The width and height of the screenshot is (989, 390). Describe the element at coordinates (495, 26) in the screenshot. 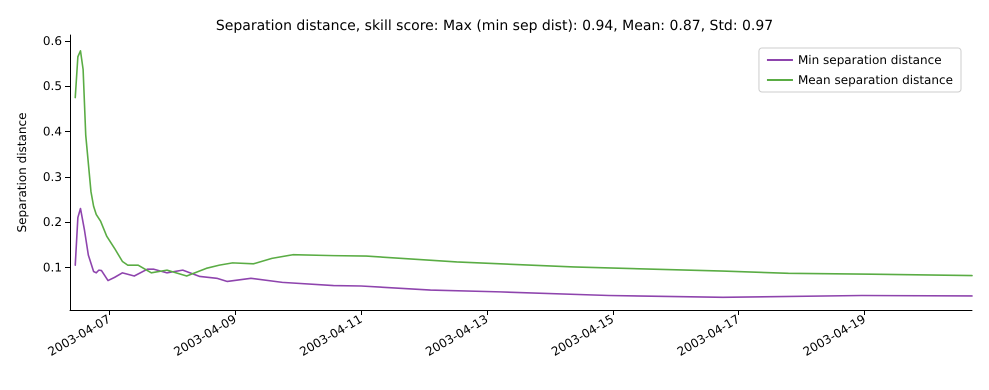

I see `chart-title: Separation distance, skill score: Max (min sep dist): 0.94, Mean: 0.87, Std: 0.97` at that location.